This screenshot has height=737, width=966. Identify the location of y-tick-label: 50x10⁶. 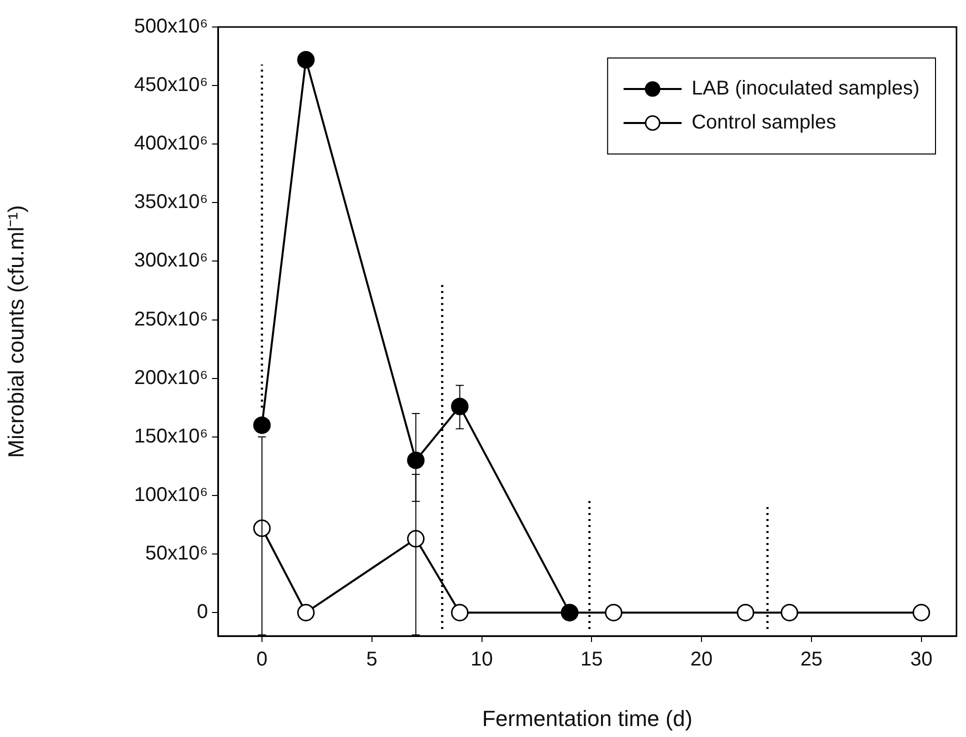
(176, 553).